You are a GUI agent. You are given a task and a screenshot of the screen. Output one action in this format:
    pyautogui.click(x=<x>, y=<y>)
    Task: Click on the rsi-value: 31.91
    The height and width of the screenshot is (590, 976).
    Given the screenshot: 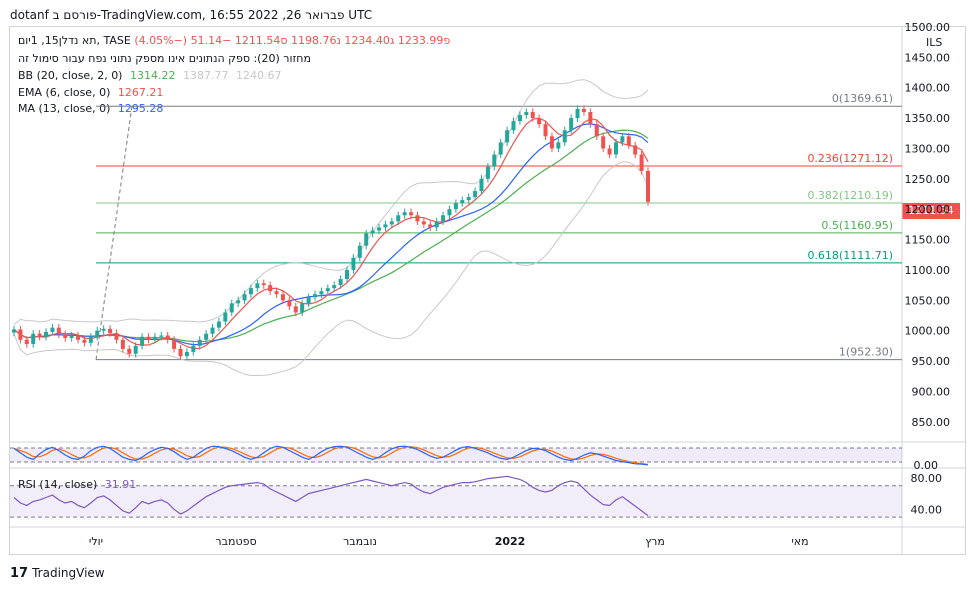 What is the action you would take?
    pyautogui.click(x=120, y=484)
    